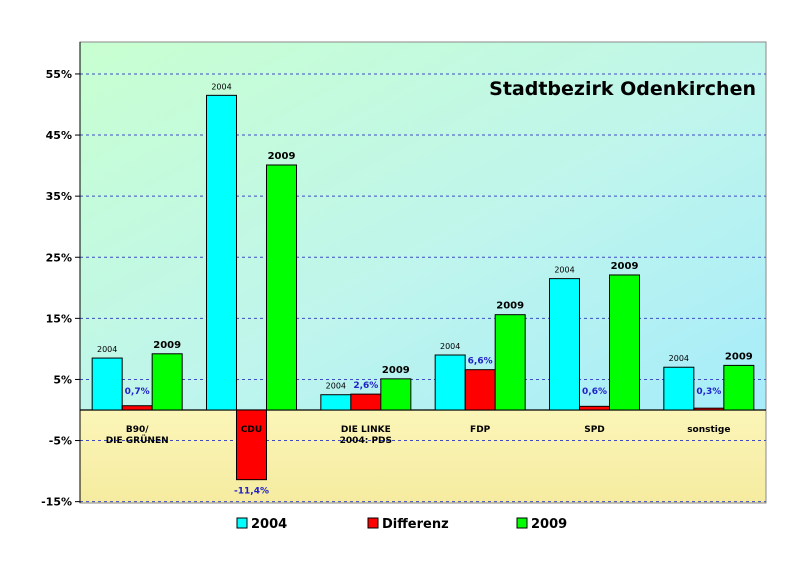 Image resolution: width=800 pixels, height=562 pixels. What do you see at coordinates (251, 430) in the screenshot?
I see `category-label: CDU` at bounding box center [251, 430].